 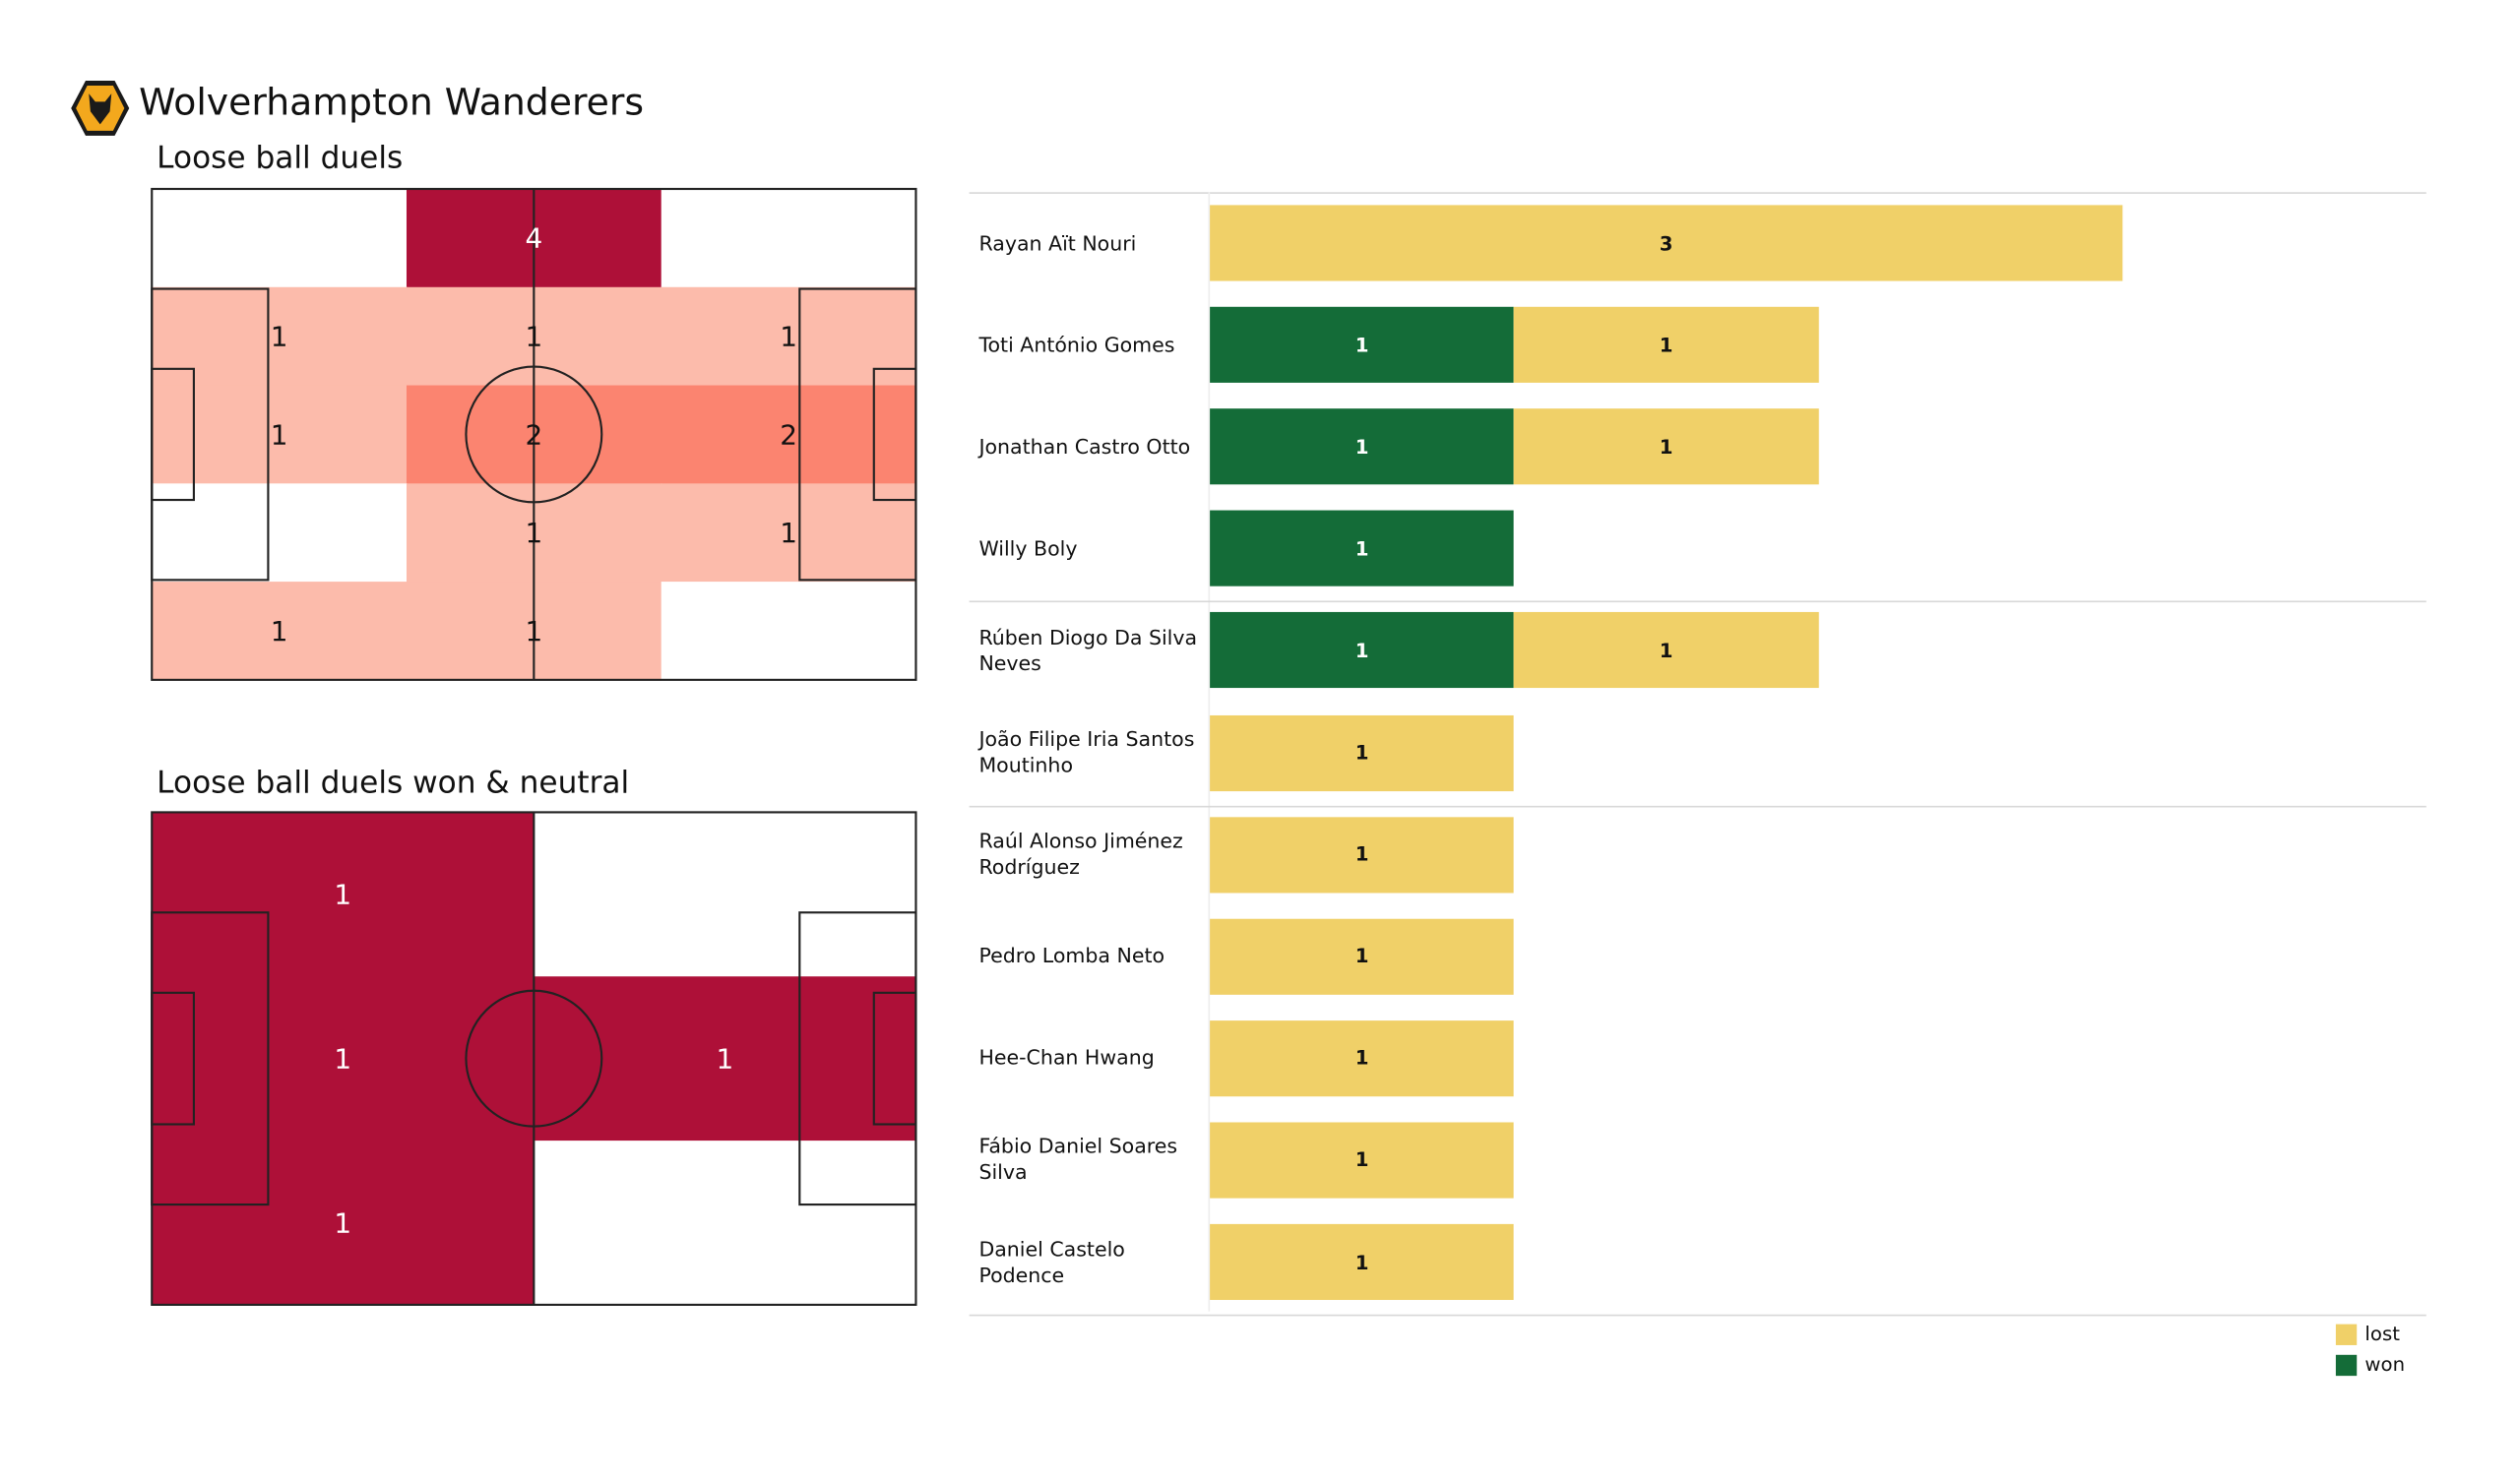 I want to click on player-name: Rúben Diogo Da Silva Neves, so click(x=1088, y=649).